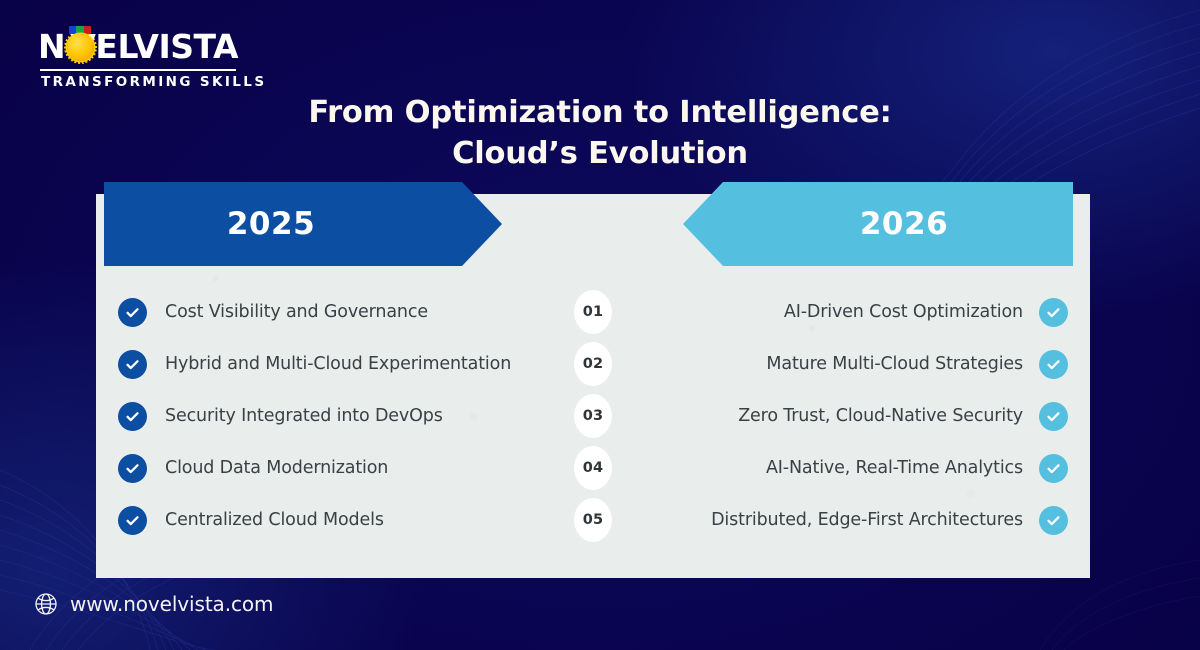 The height and width of the screenshot is (650, 1200). What do you see at coordinates (867, 520) in the screenshot?
I see `row-right-label: Distributed, Edge-First Architectures` at bounding box center [867, 520].